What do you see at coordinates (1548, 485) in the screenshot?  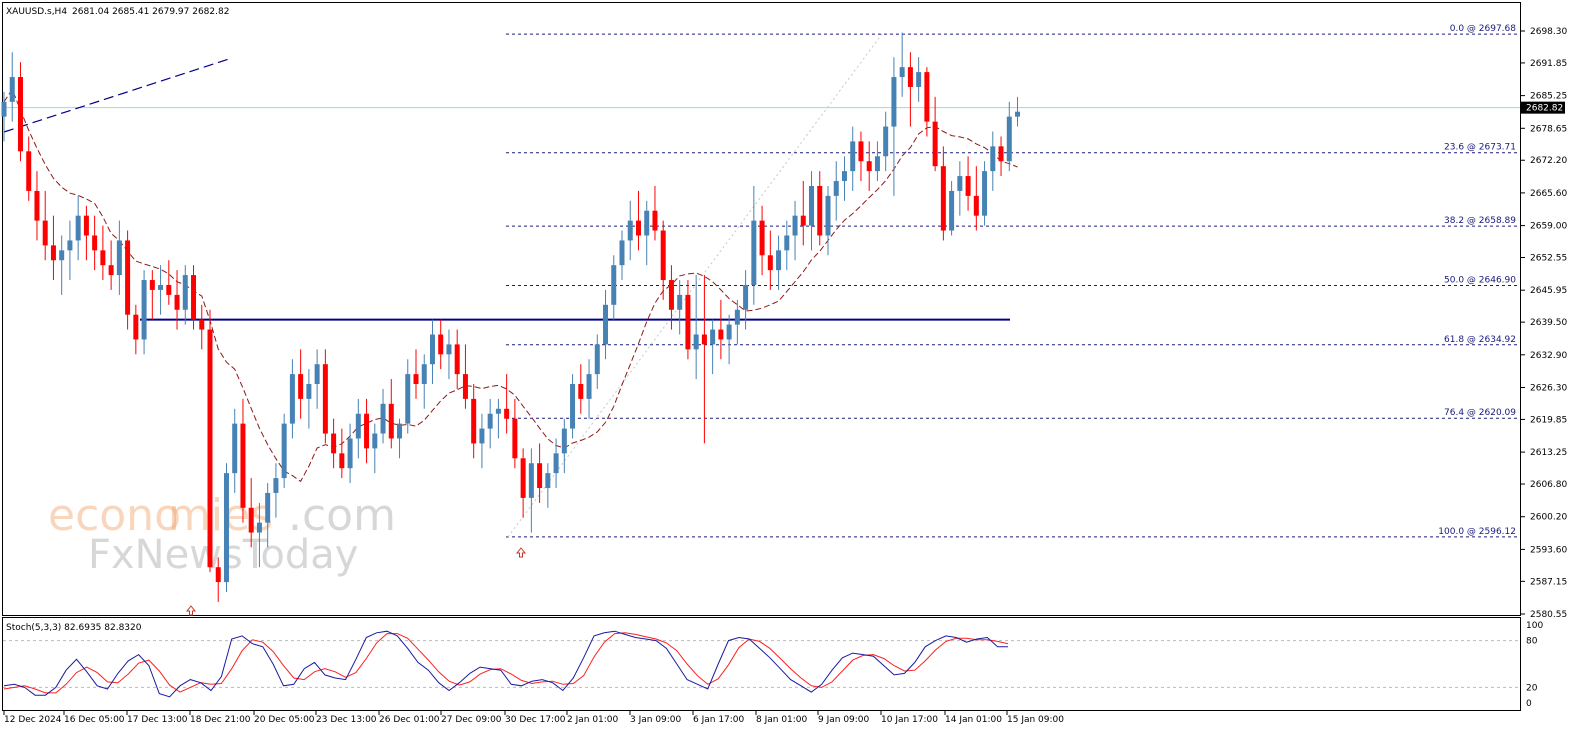 I see `y-axis-tick-label: 2606.80` at bounding box center [1548, 485].